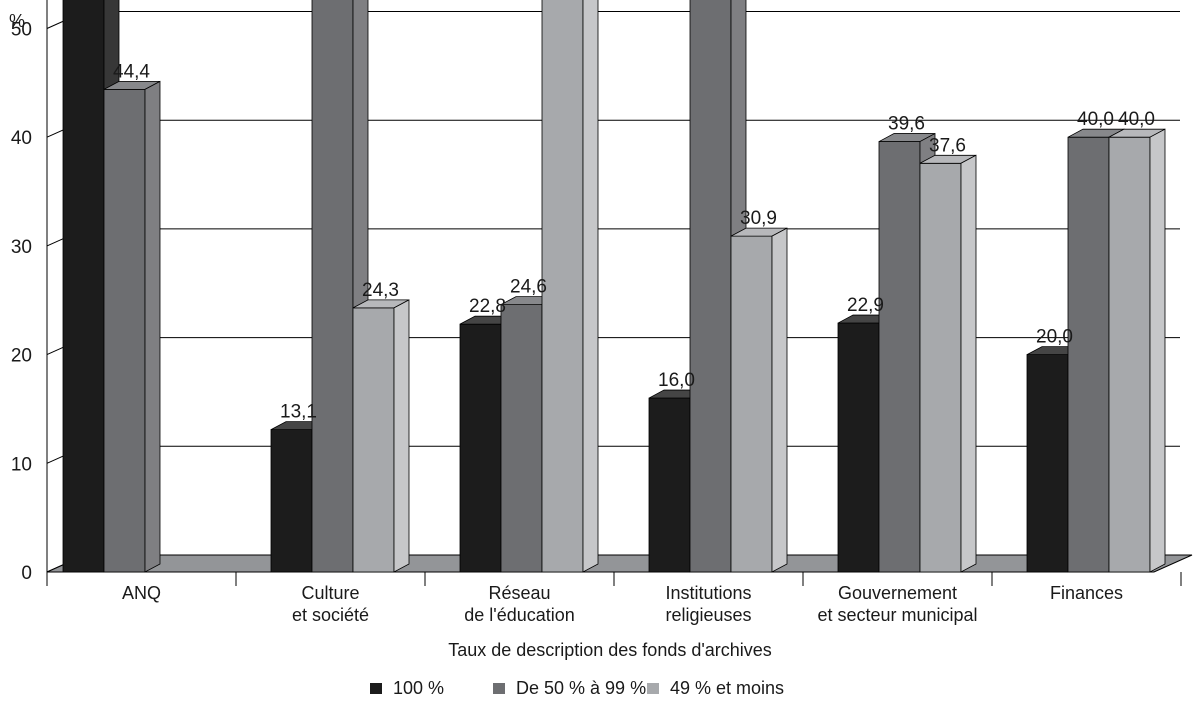  What do you see at coordinates (21, 356) in the screenshot?
I see `y-tick-label: 20` at bounding box center [21, 356].